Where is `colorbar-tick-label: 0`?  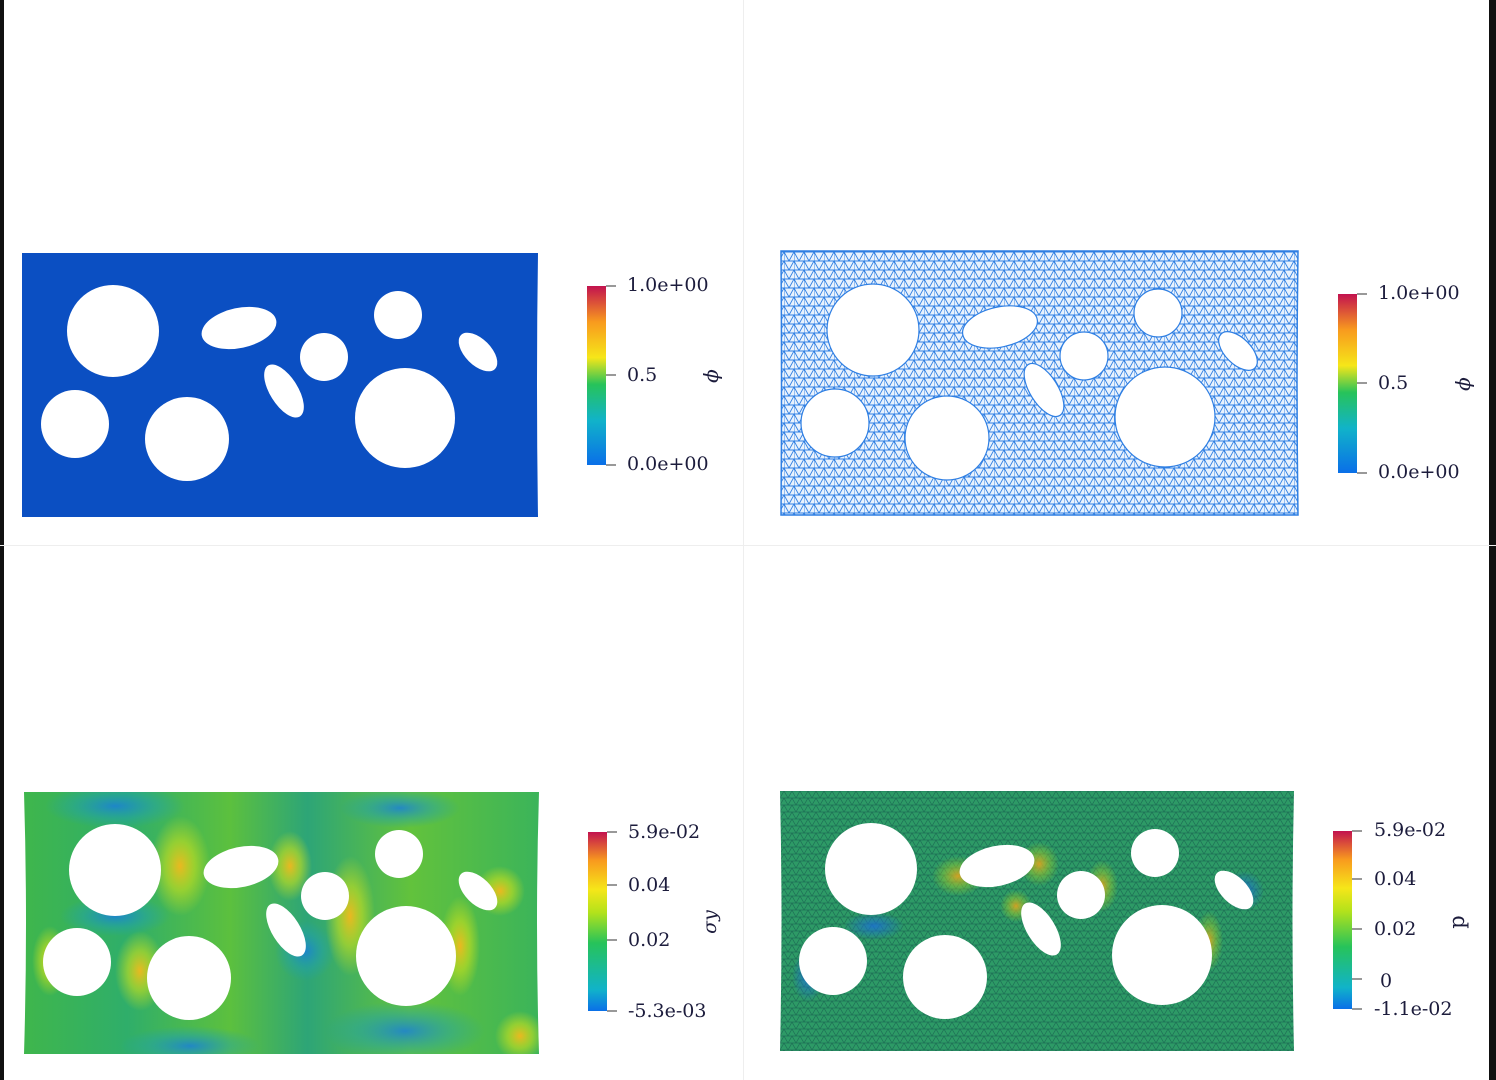 colorbar-tick-label: 0 is located at coordinates (1386, 981).